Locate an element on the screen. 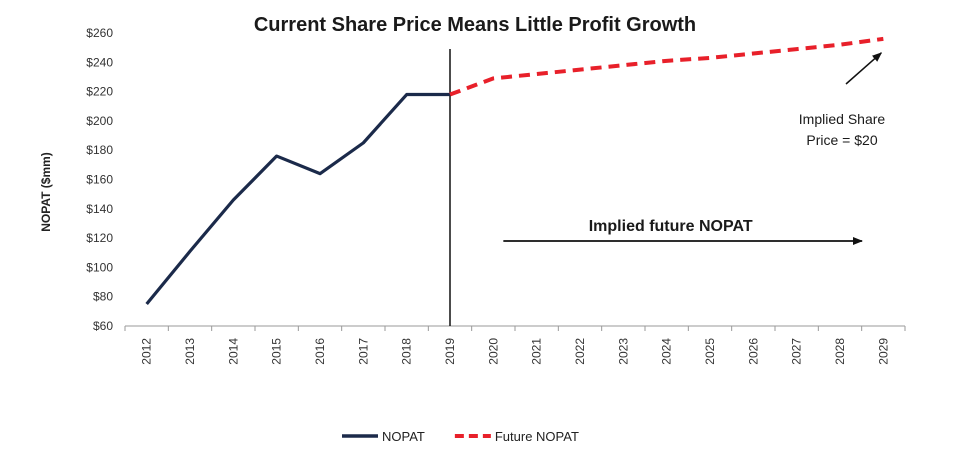 This screenshot has height=460, width=958. y-tick-label: $100 is located at coordinates (99, 267).